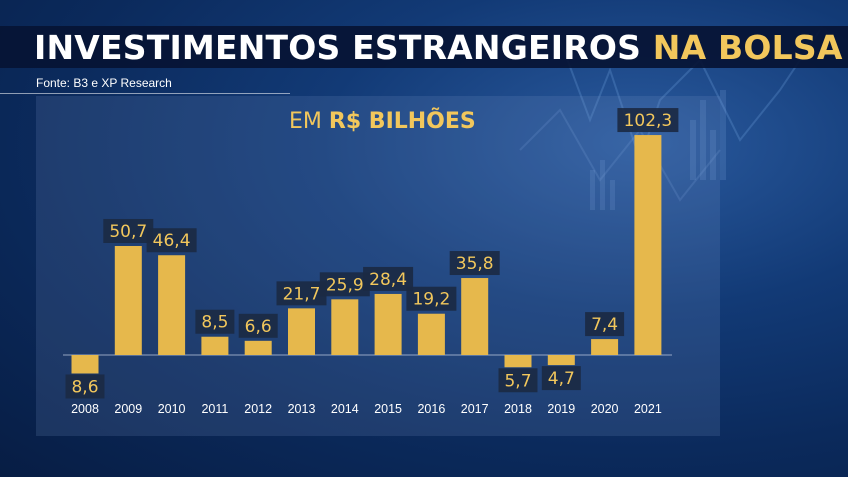  Describe the element at coordinates (388, 409) in the screenshot. I see `x-tick-label: 2015` at that location.